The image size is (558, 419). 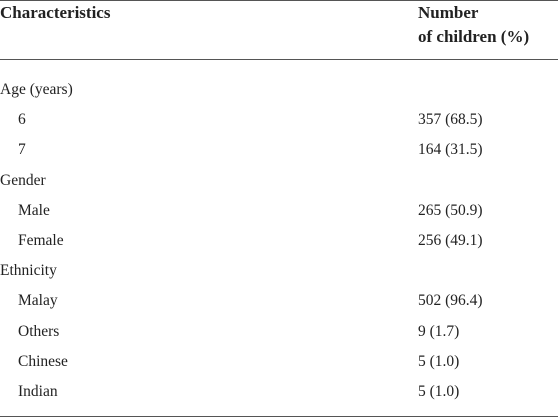 I want to click on row-label: Indian, so click(x=38, y=391).